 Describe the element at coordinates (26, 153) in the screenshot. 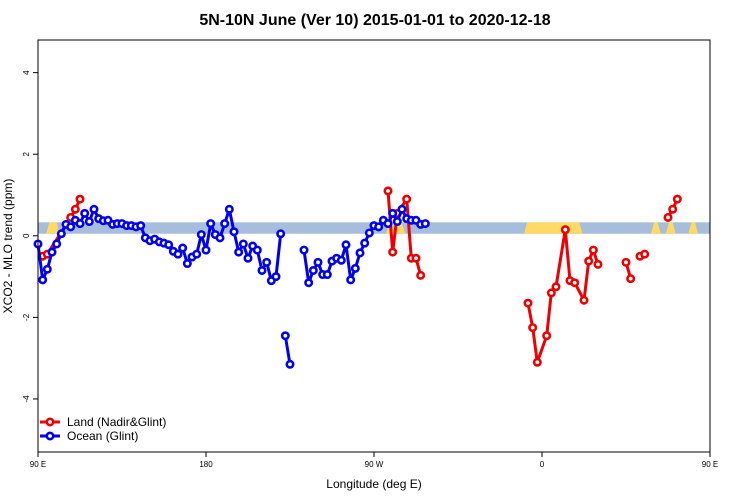

I see `y-tick-label-3: 2` at that location.